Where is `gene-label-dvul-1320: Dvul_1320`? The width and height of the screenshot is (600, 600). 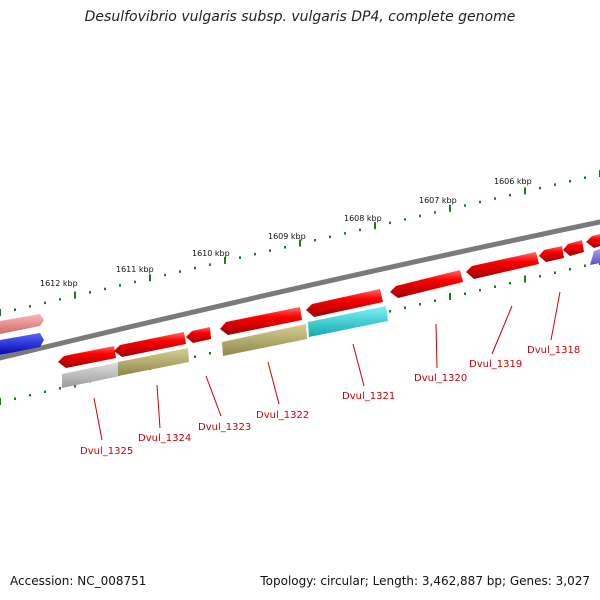
gene-label-dvul-1320: Dvul_1320 is located at coordinates (440, 378).